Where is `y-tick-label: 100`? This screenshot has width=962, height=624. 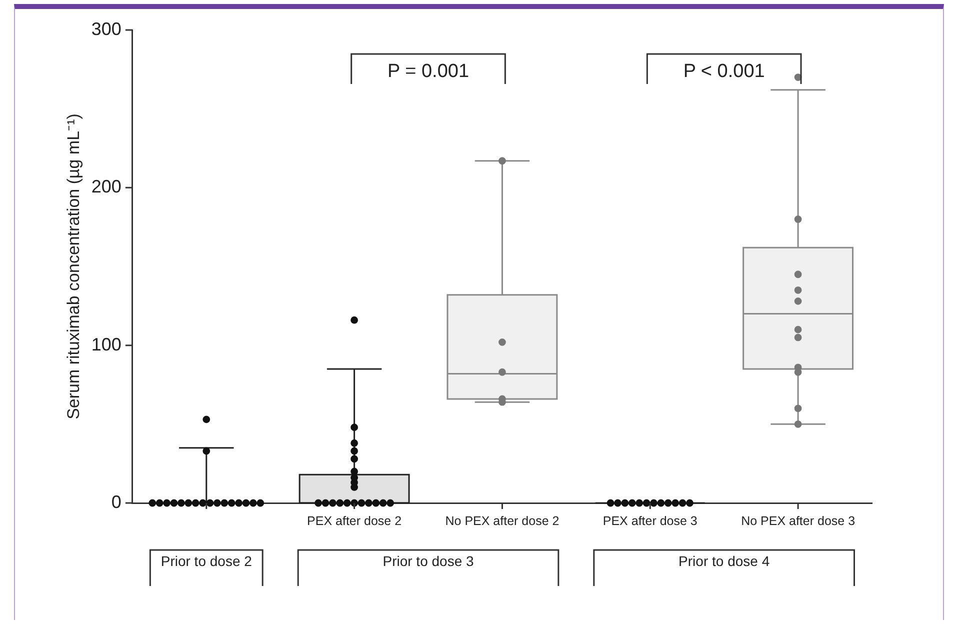 y-tick-label: 100 is located at coordinates (106, 344).